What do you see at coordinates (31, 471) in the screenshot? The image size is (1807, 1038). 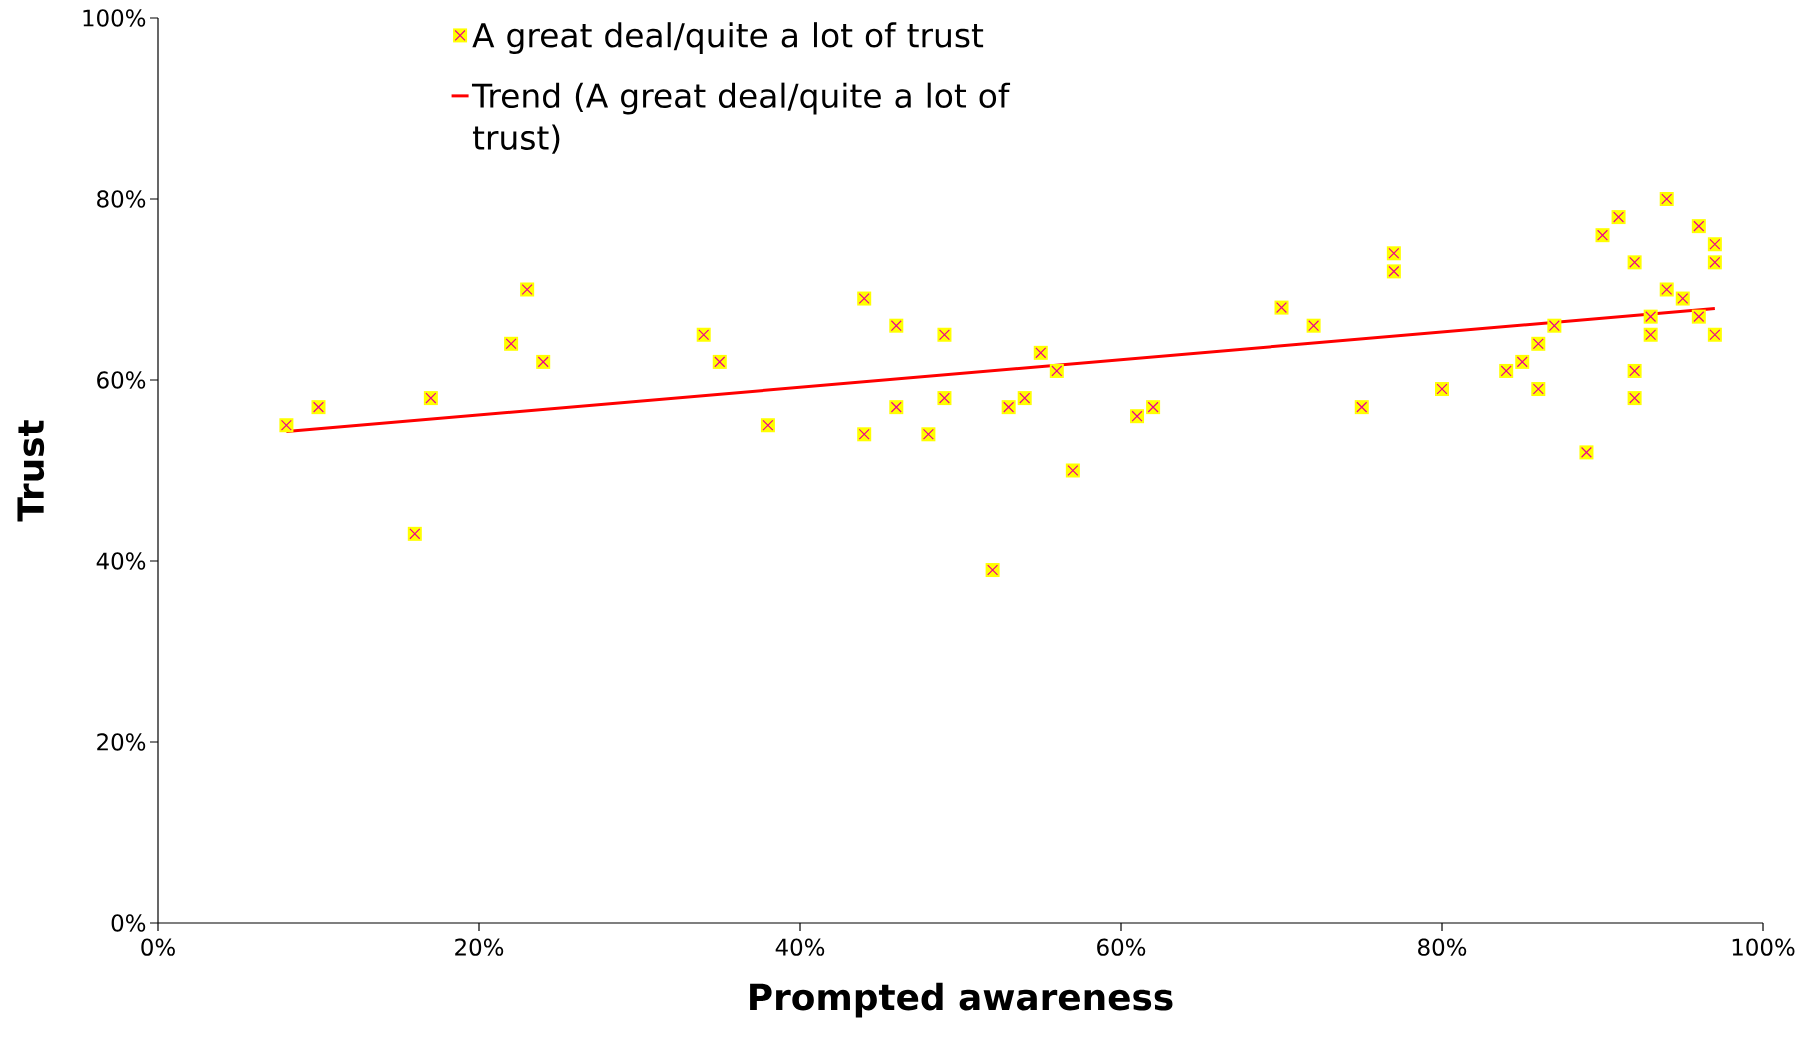 I see `y-axis-title: Trust` at bounding box center [31, 471].